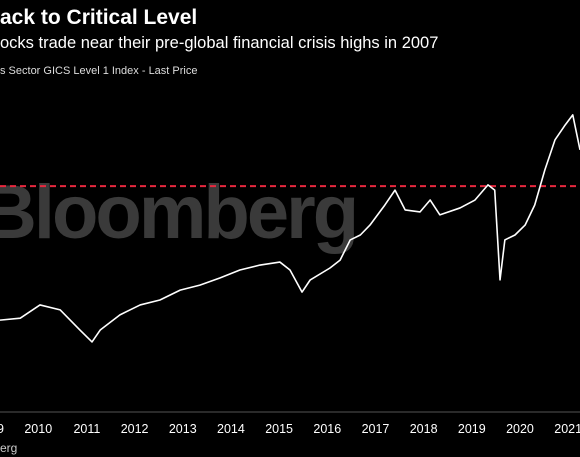 The width and height of the screenshot is (580, 457). I want to click on x-tick-label: 2020, so click(520, 429).